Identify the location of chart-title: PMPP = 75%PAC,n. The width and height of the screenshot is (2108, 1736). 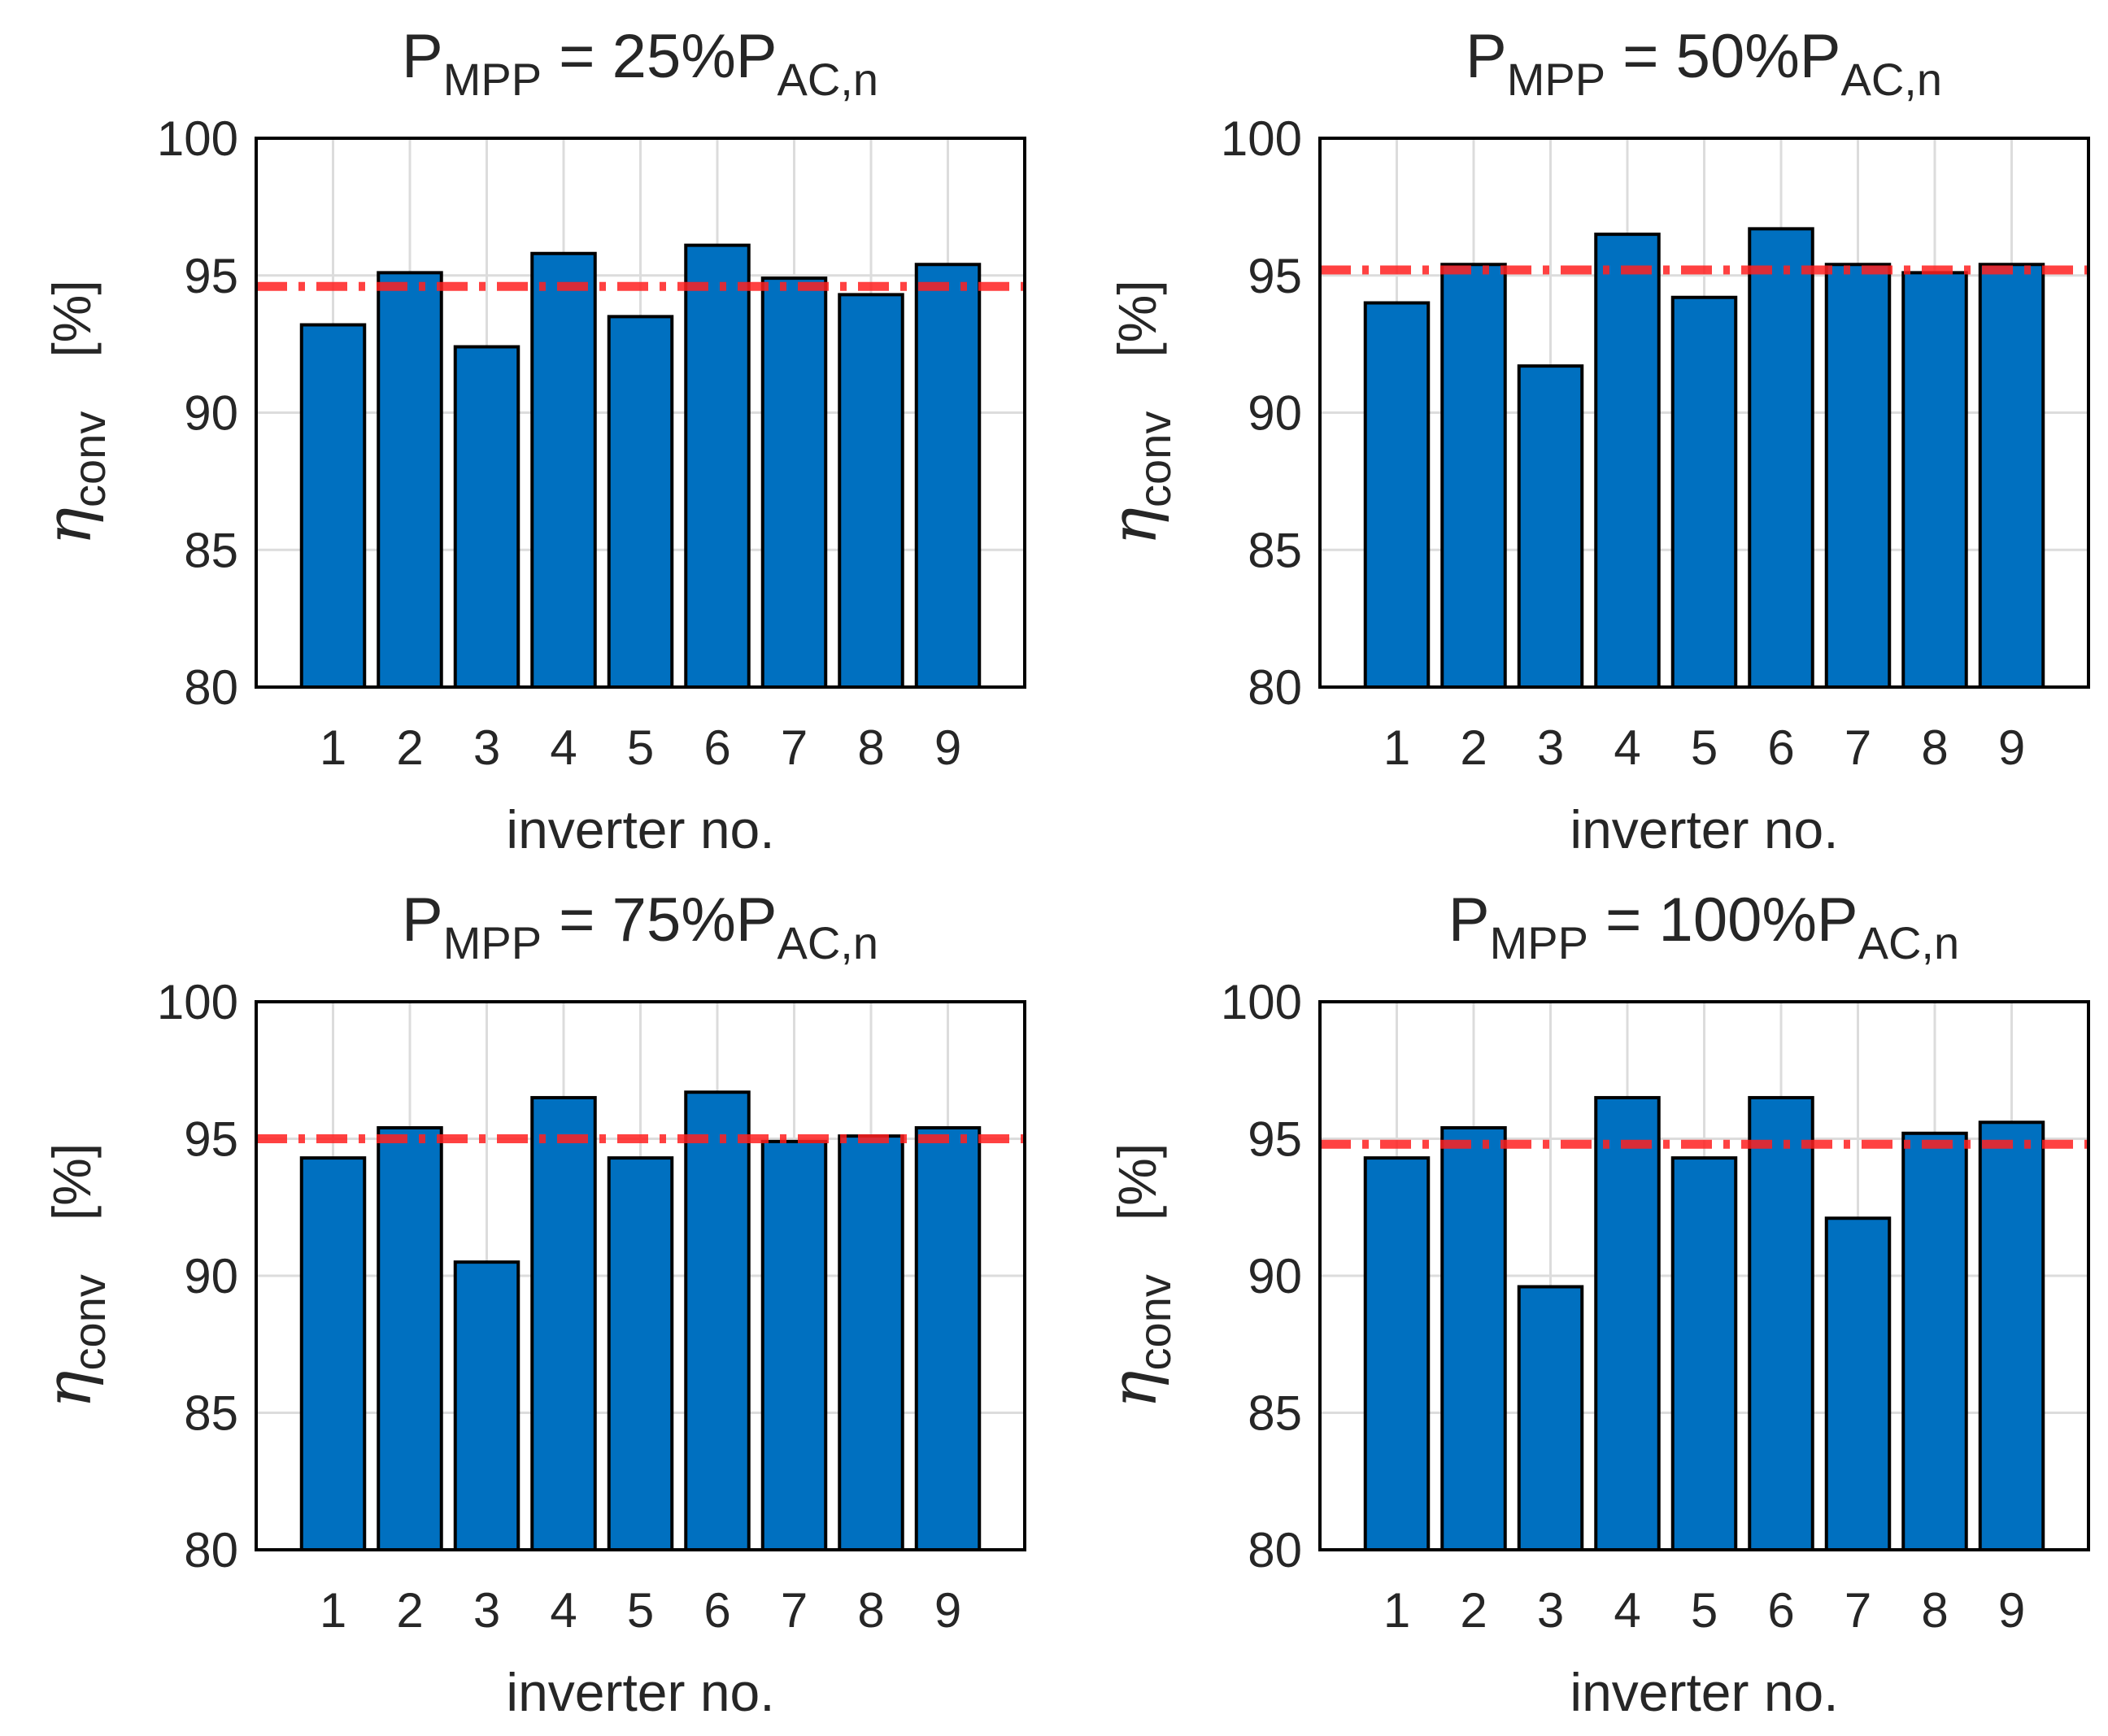
(640, 926).